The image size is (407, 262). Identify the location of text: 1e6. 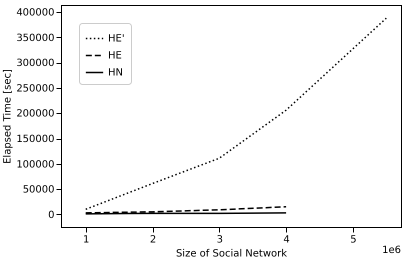
(391, 250).